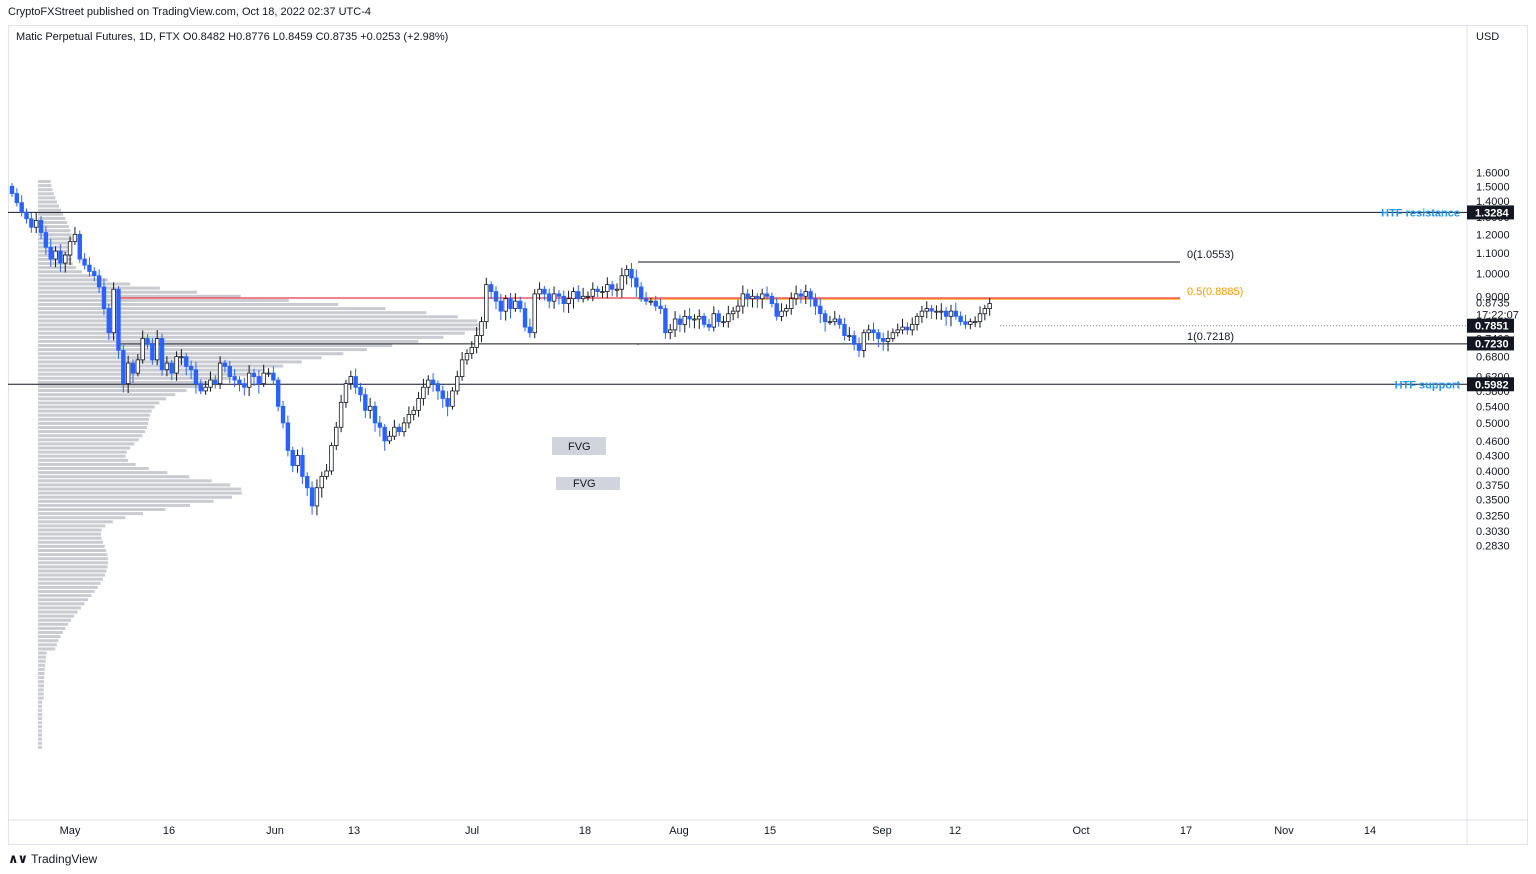 Image resolution: width=1536 pixels, height=874 pixels. I want to click on tradingview-footer: ∧∨ TradingView, so click(52, 859).